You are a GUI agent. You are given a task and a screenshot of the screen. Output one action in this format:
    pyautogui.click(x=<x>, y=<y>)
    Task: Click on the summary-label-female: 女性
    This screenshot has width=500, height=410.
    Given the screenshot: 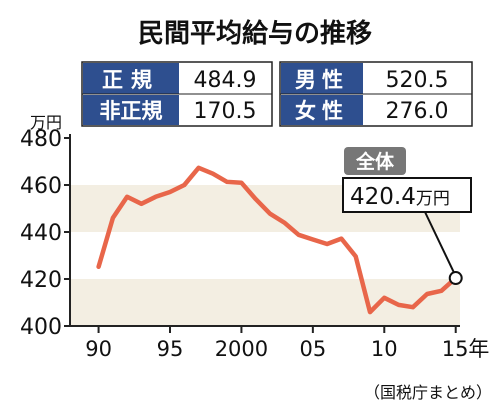 What is the action you would take?
    pyautogui.click(x=322, y=111)
    